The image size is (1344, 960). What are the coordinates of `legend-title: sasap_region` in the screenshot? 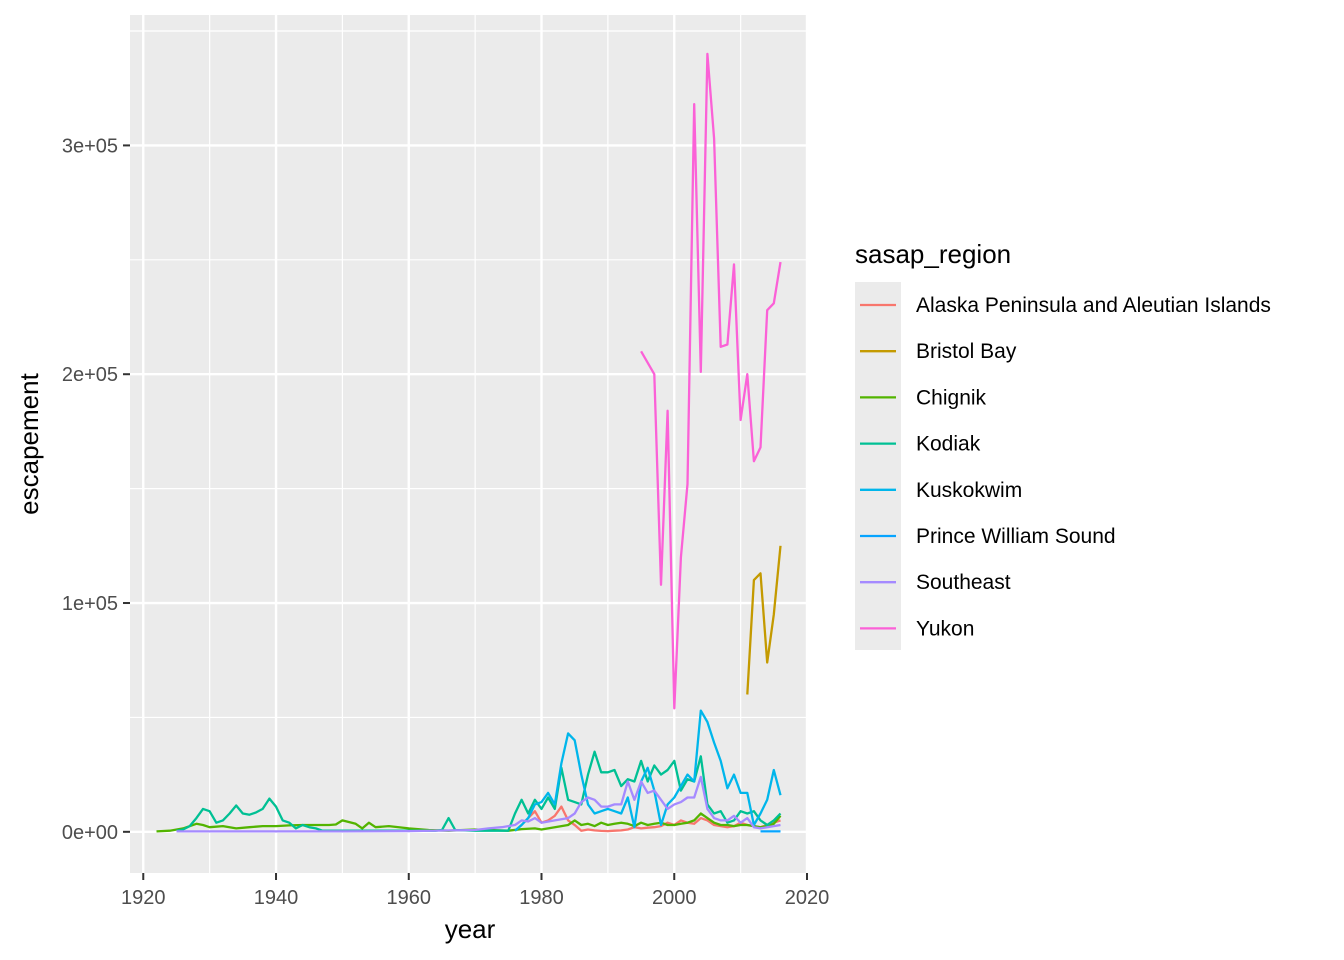 It's located at (933, 254).